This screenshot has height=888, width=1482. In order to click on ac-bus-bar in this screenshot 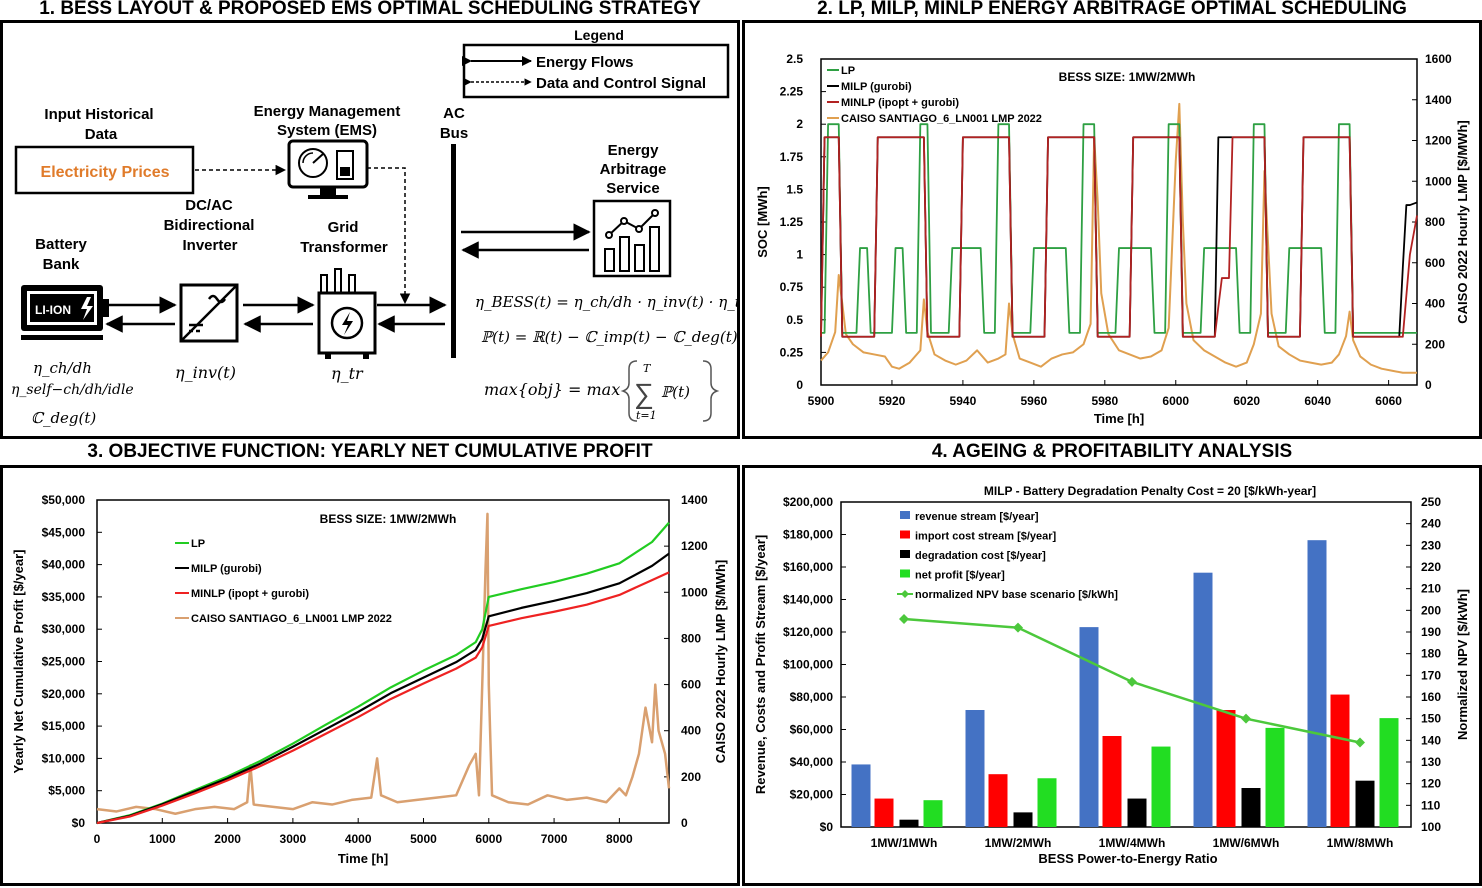, I will do `click(453, 251)`.